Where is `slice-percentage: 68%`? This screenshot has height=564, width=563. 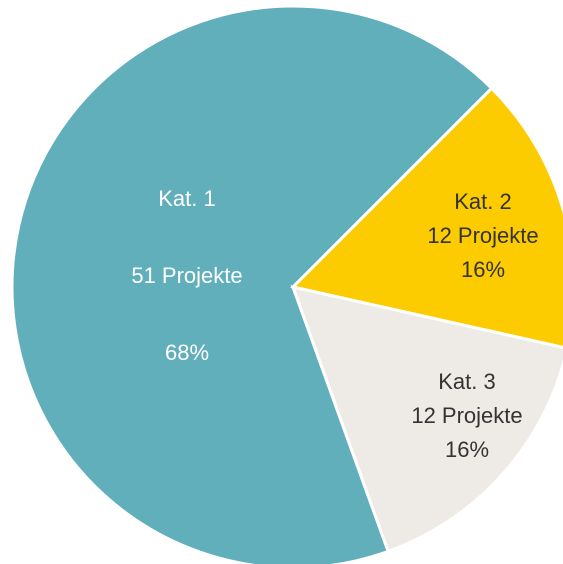 slice-percentage: 68% is located at coordinates (187, 352).